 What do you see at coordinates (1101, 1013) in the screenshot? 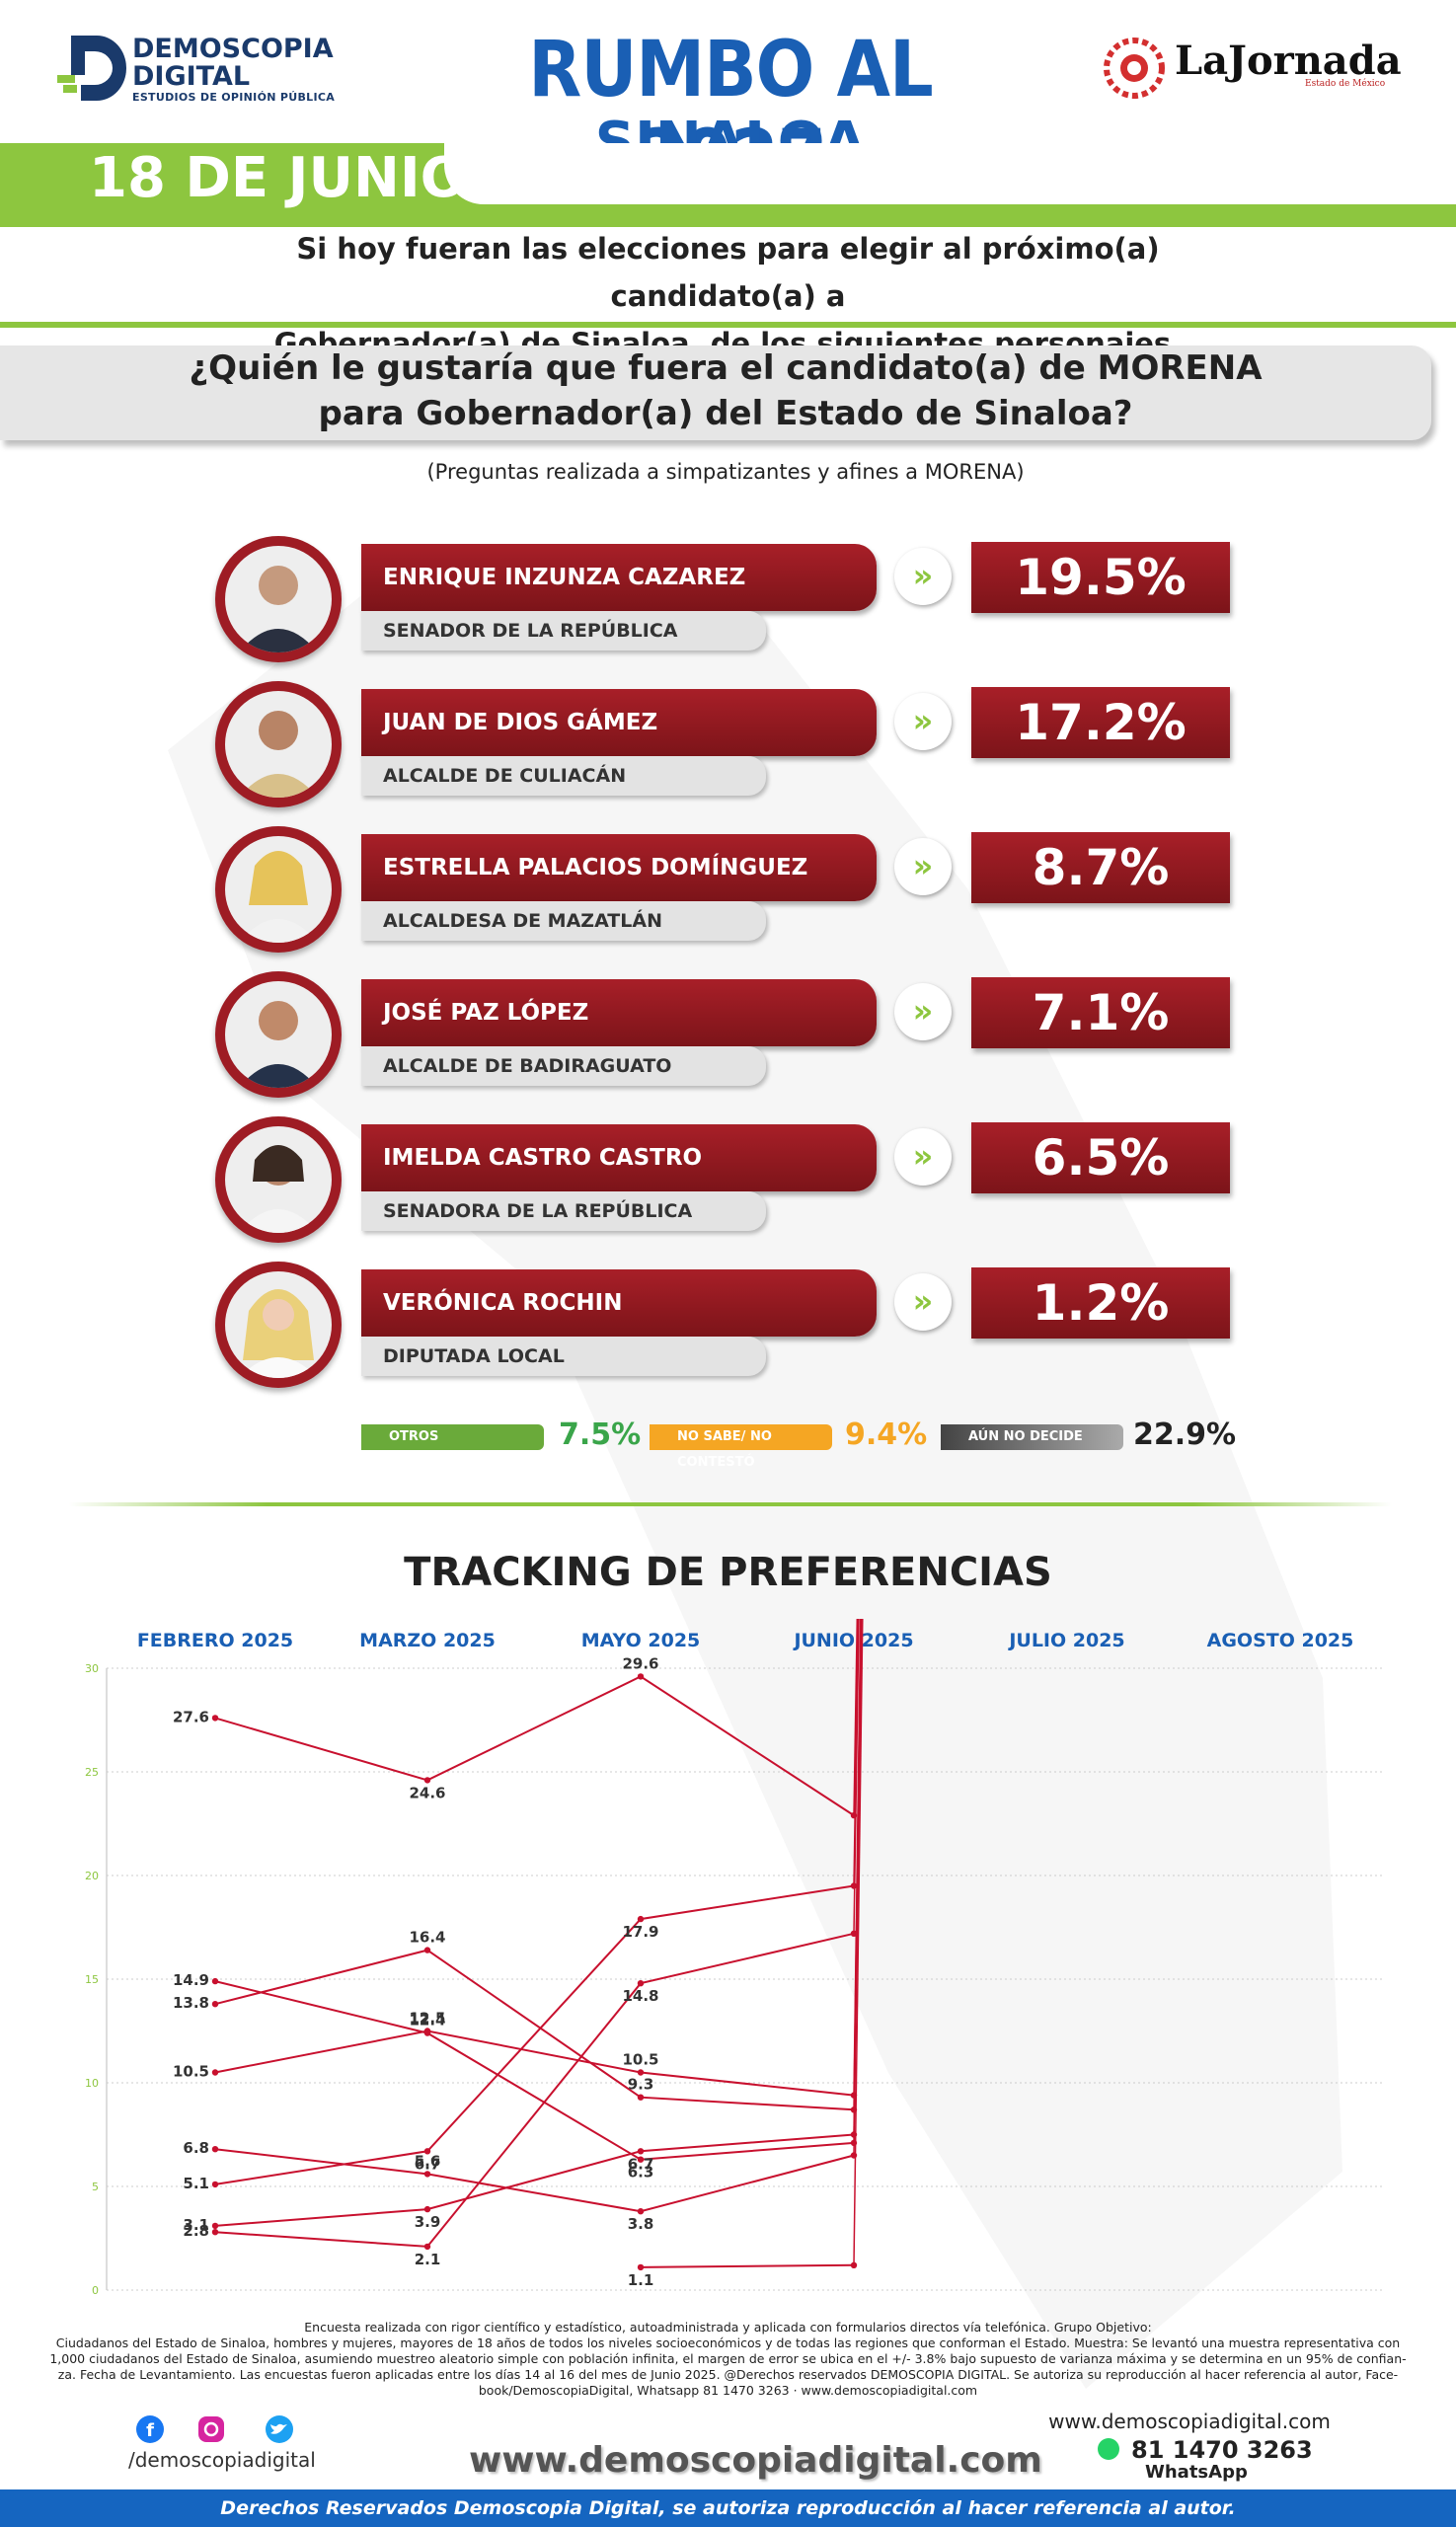
I see `candidate-value: 7.1%` at bounding box center [1101, 1013].